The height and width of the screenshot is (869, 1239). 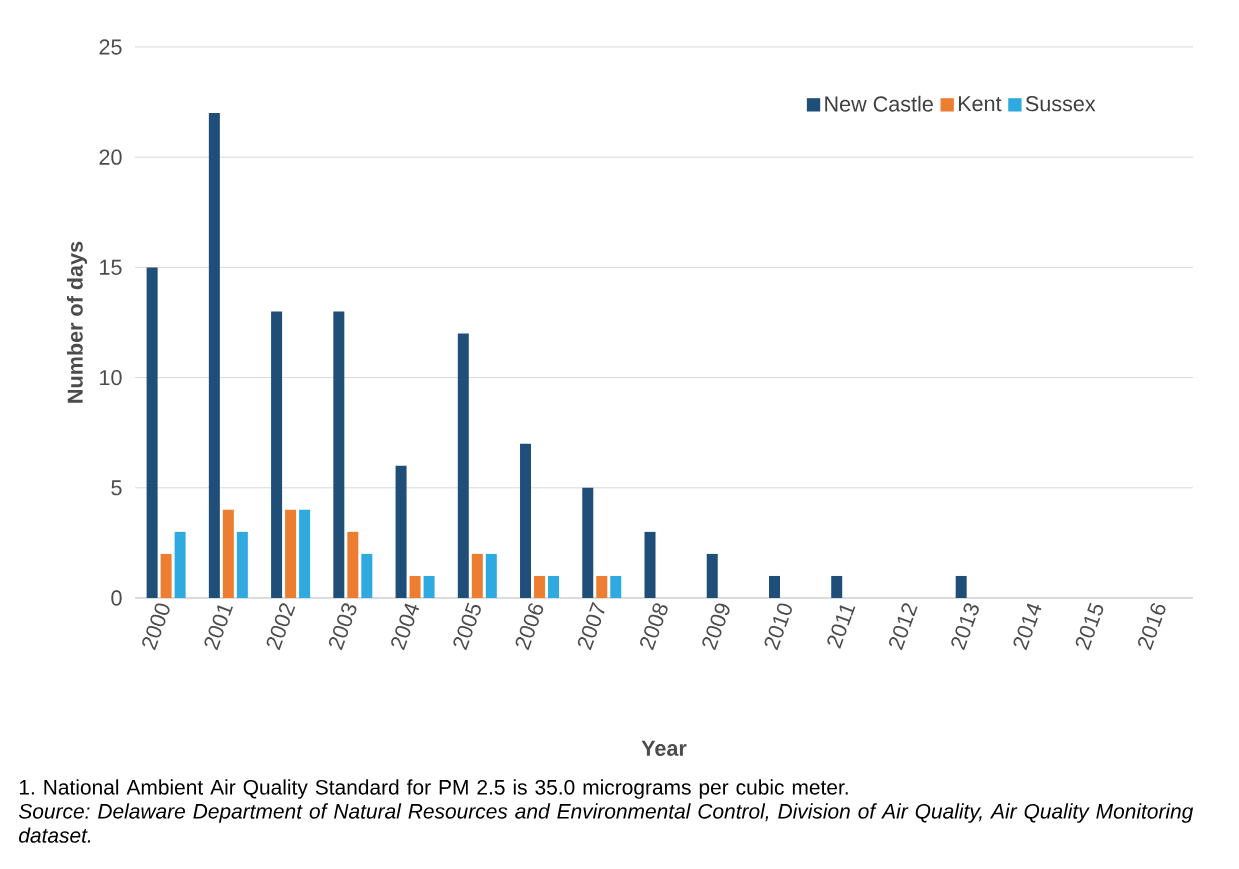 I want to click on x-tick-label: 2012, so click(x=903, y=627).